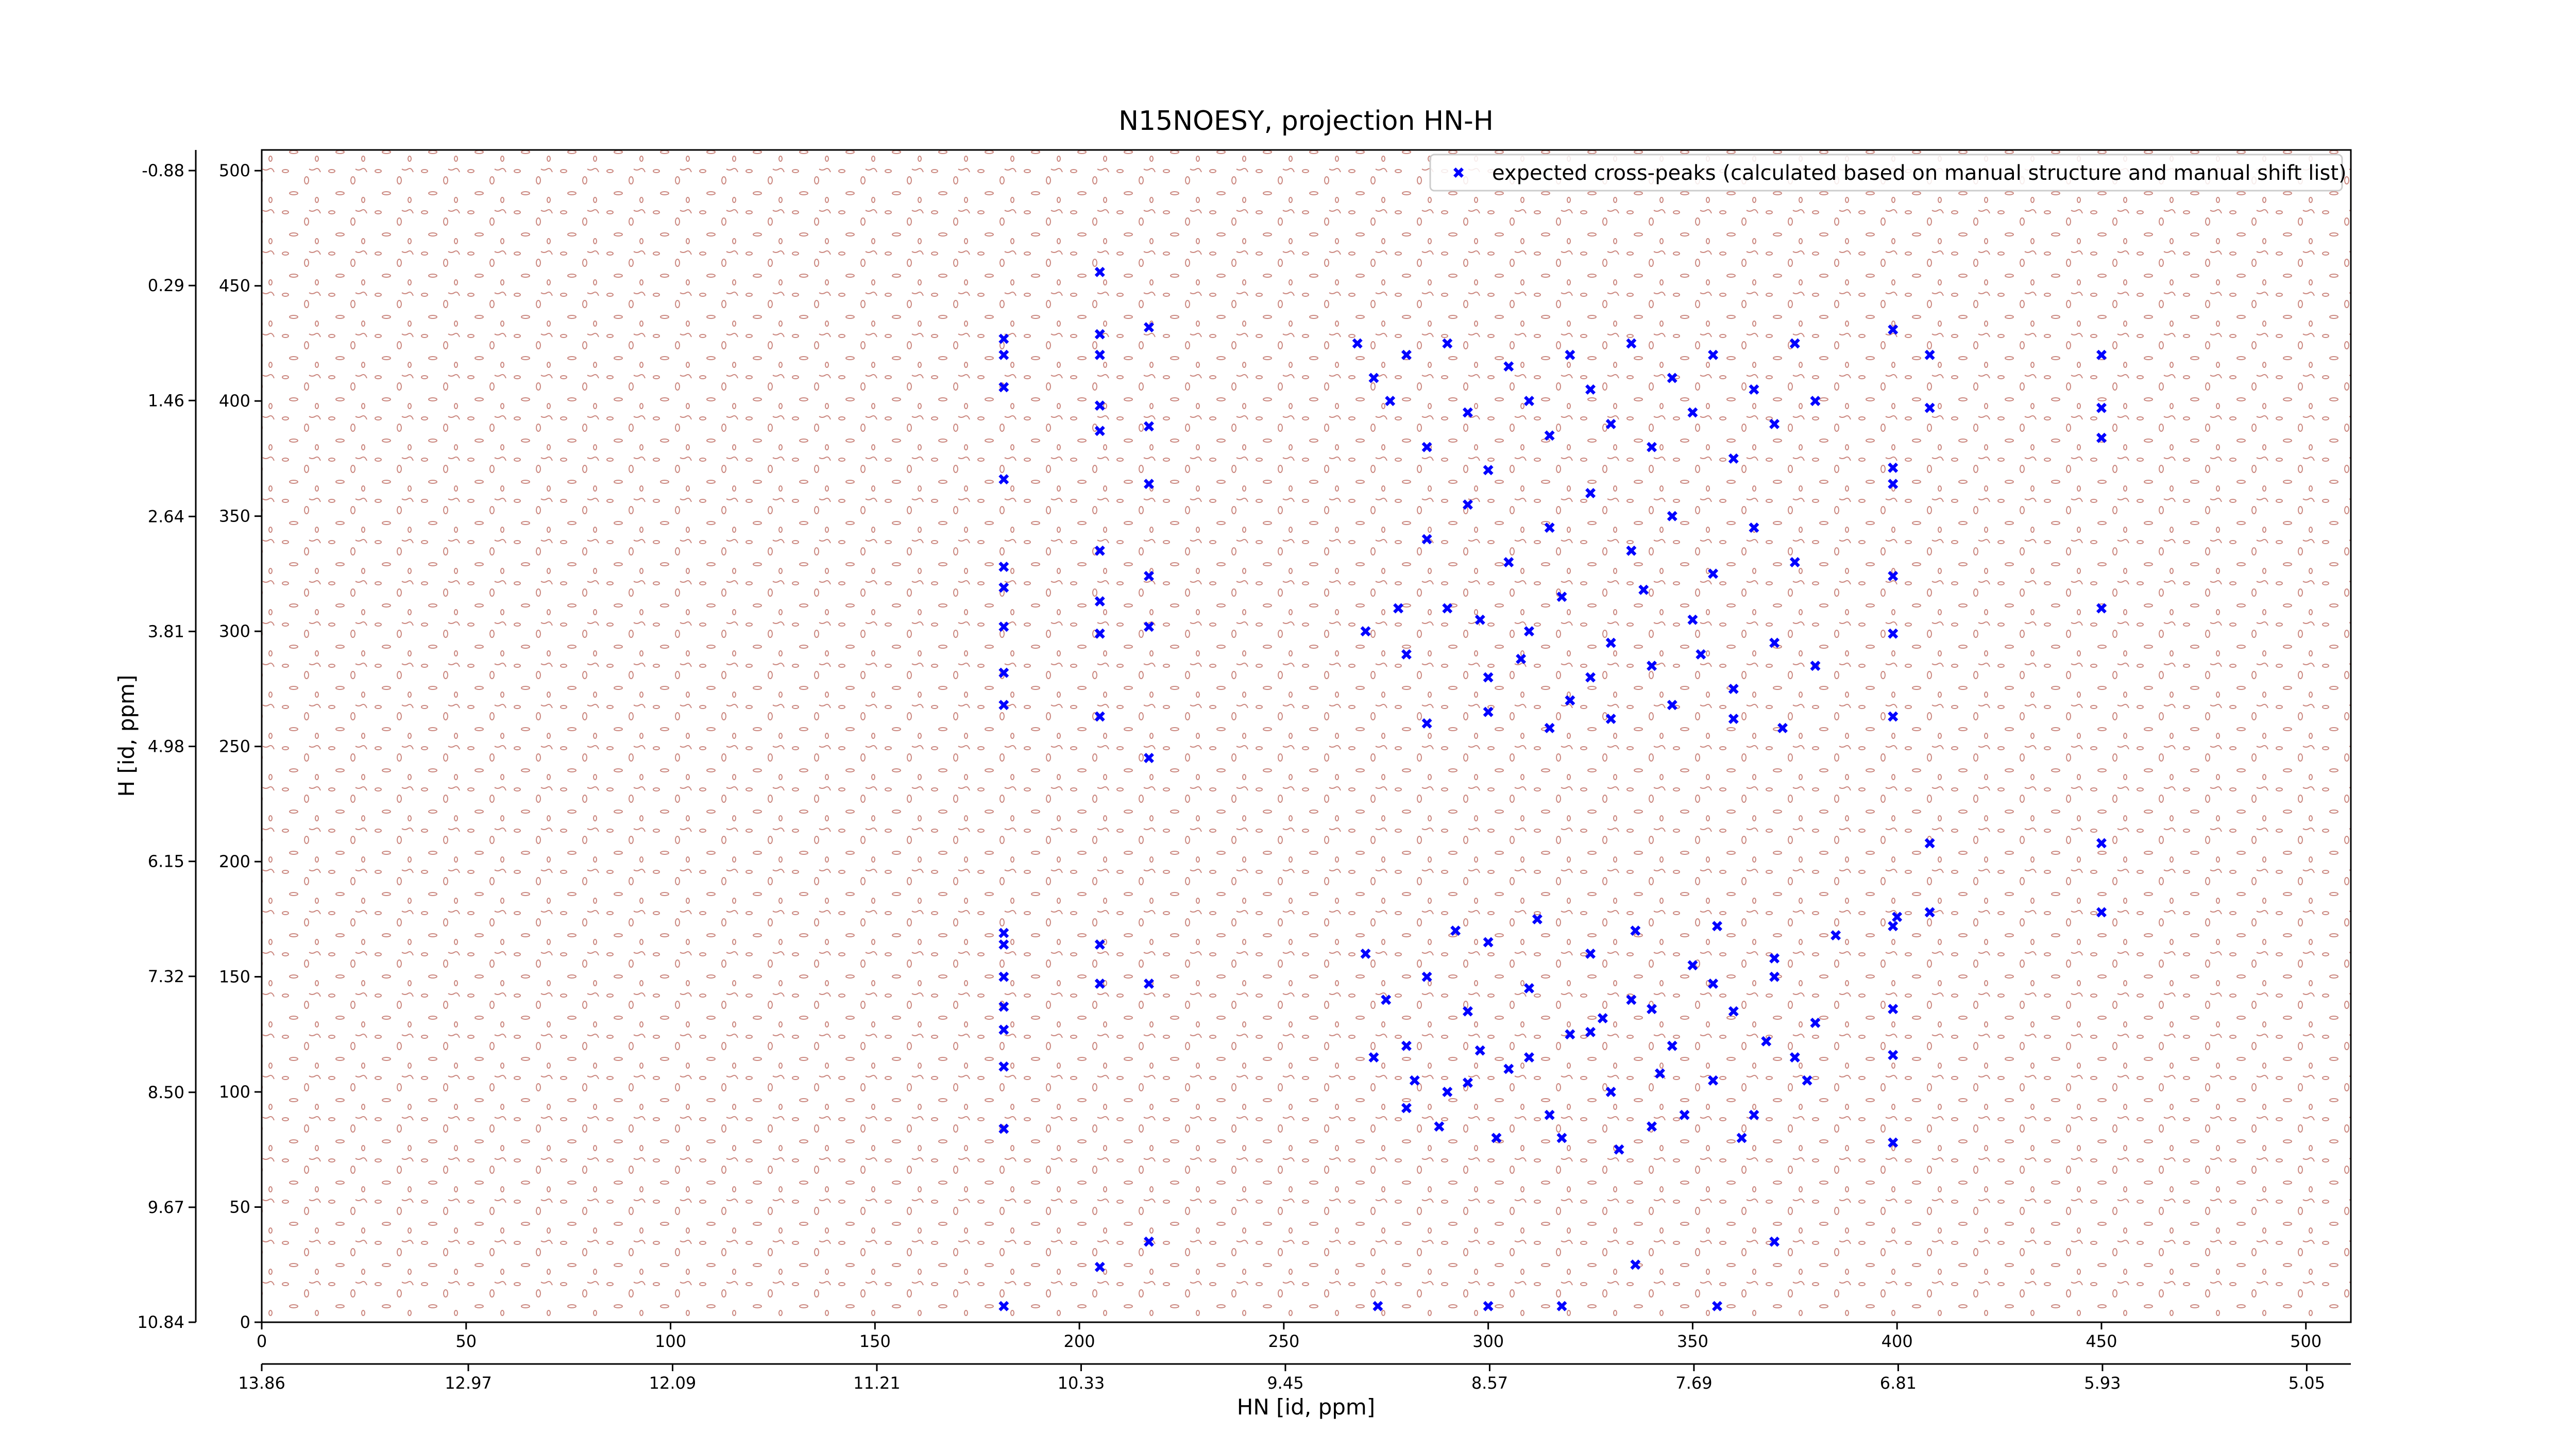 This screenshot has width=2576, height=1449. What do you see at coordinates (166, 976) in the screenshot?
I see `y2-tick-label: 7.32` at bounding box center [166, 976].